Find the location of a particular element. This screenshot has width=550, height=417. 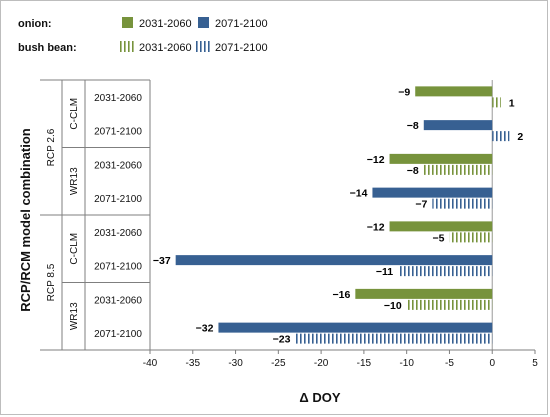

x-tick-label: -30 is located at coordinates (235, 363).